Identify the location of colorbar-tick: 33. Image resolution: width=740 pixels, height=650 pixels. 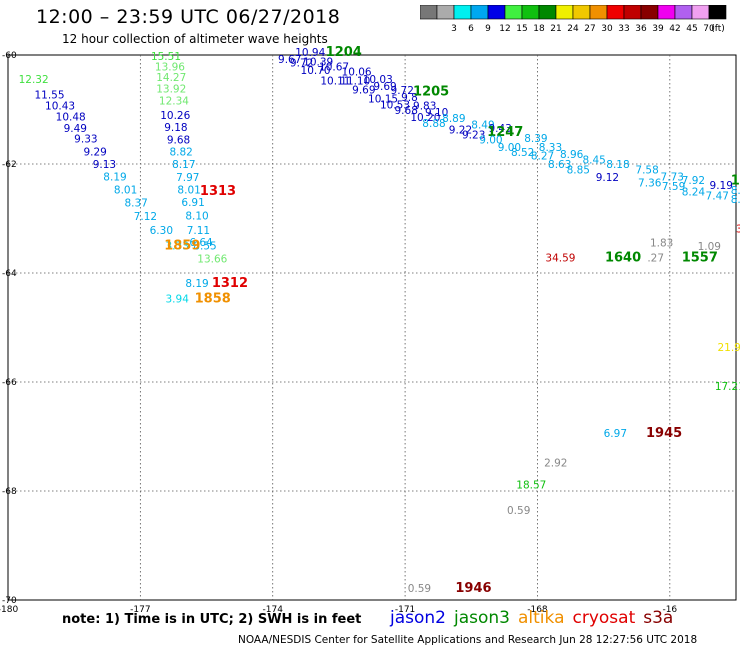
(623, 29).